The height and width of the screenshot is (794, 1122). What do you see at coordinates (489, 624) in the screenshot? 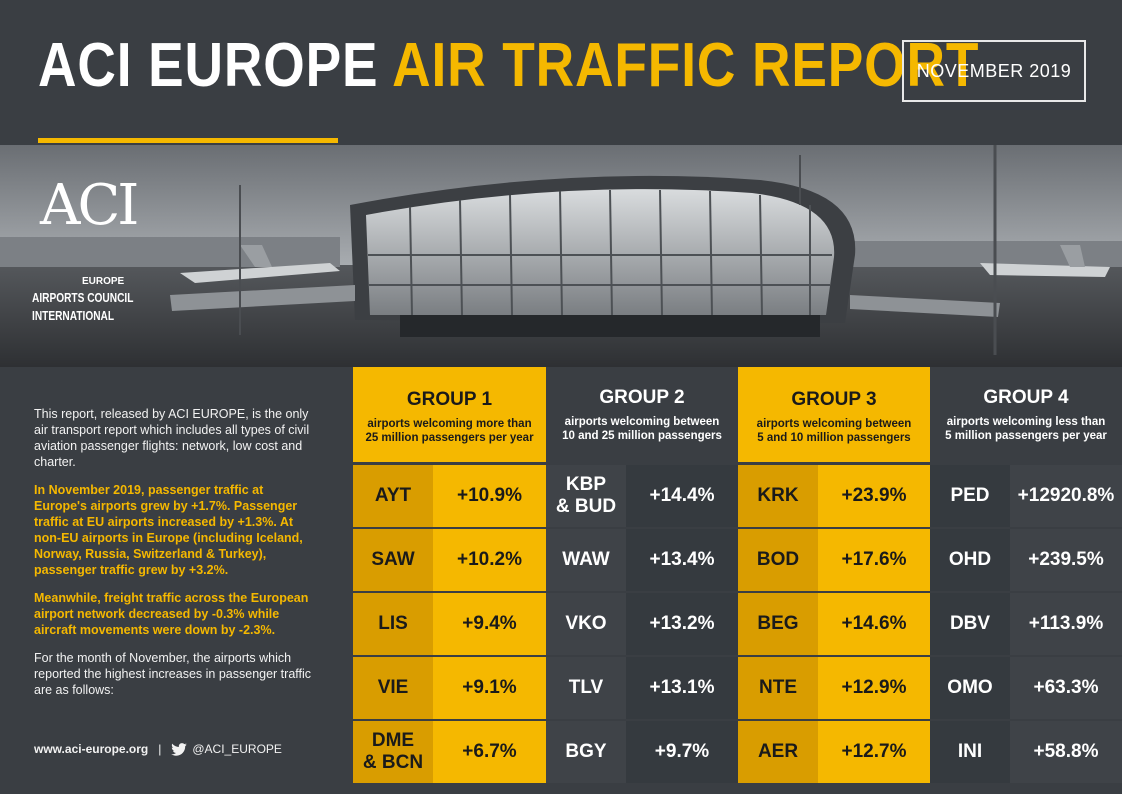
I see `growth-percentage: +9.4%` at bounding box center [489, 624].